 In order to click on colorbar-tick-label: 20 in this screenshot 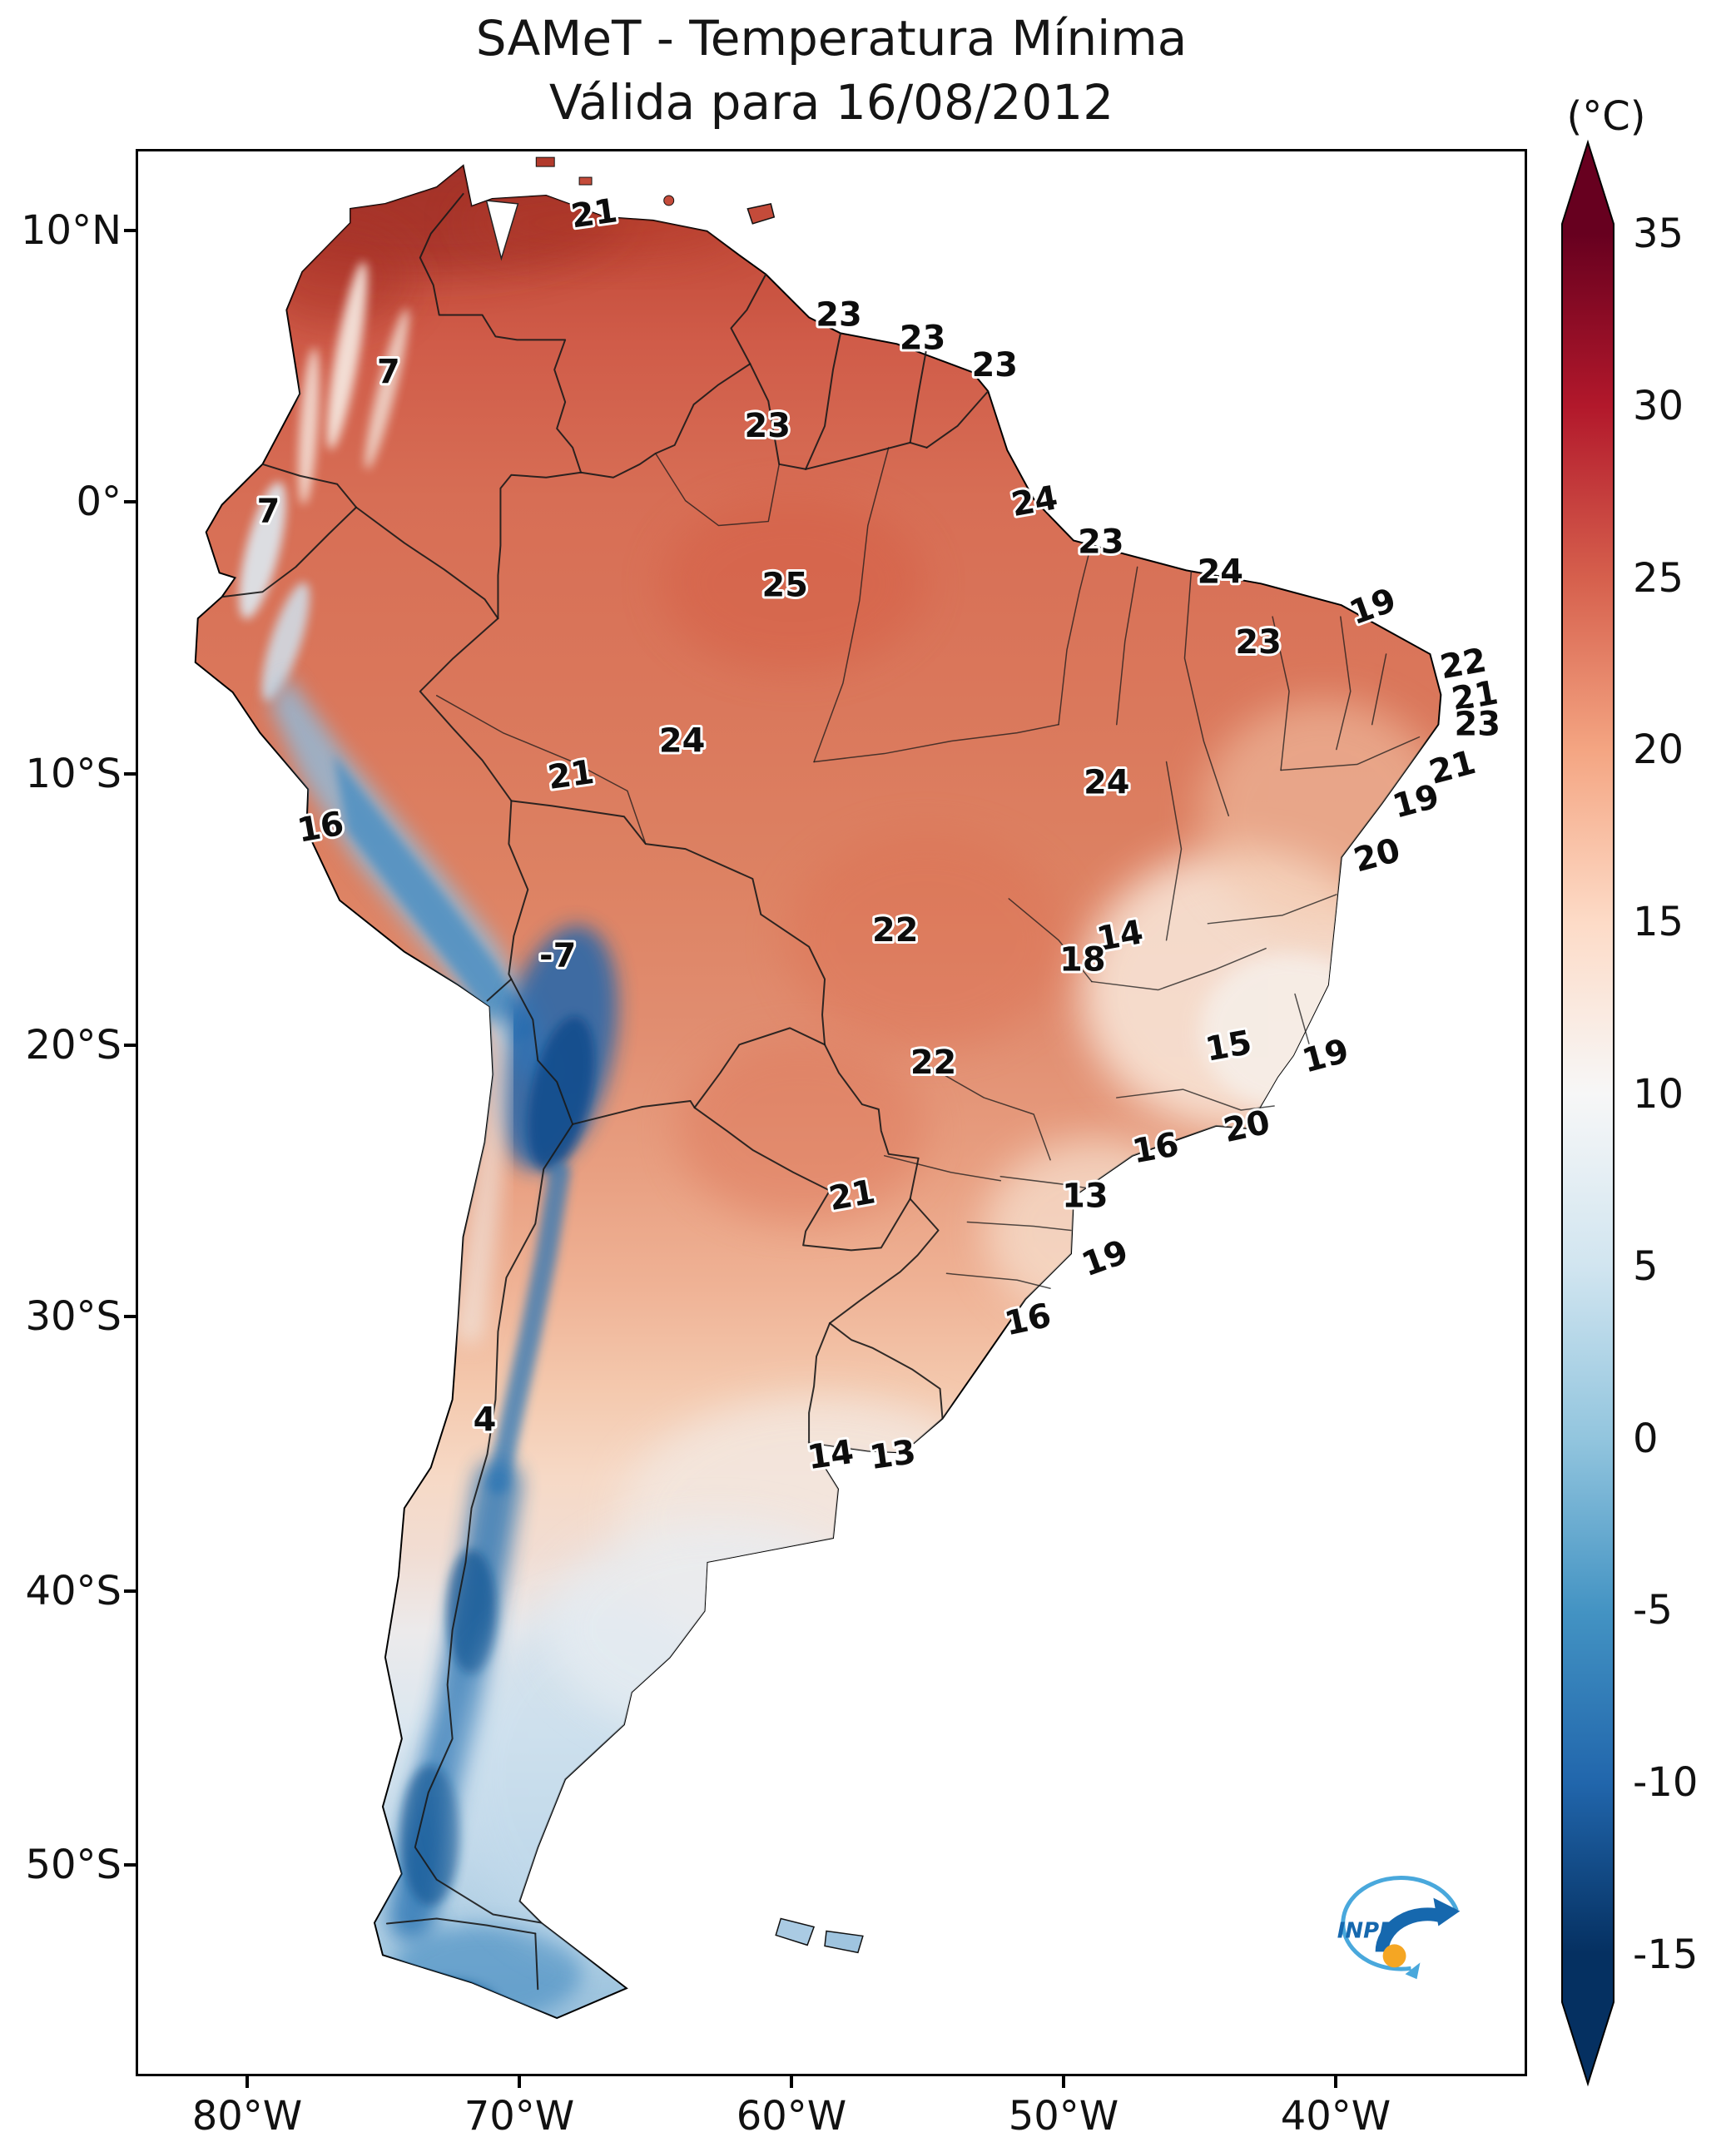, I will do `click(1658, 750)`.